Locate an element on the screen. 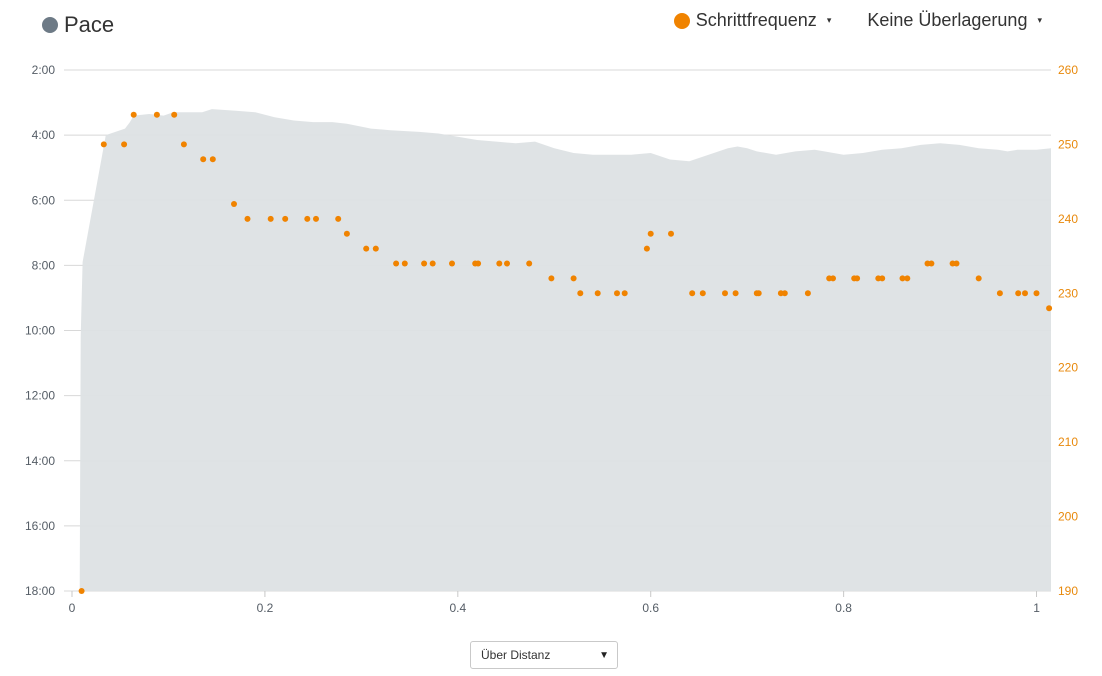 The width and height of the screenshot is (1102, 676). right-axis: 260 250 240 230 220 210 200 190 is located at coordinates (1068, 330).